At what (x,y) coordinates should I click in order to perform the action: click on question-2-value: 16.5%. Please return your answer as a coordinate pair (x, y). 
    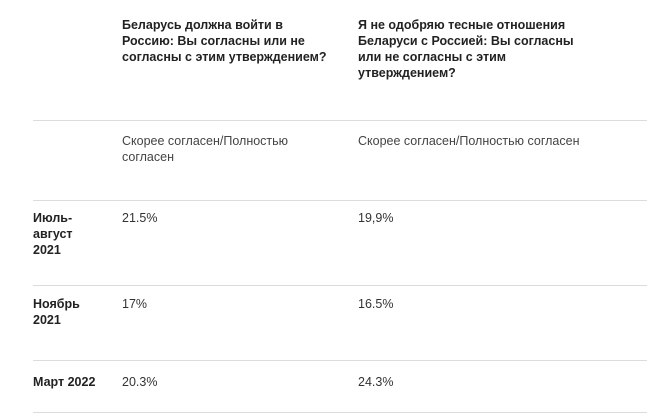
    Looking at the image, I should click on (502, 322).